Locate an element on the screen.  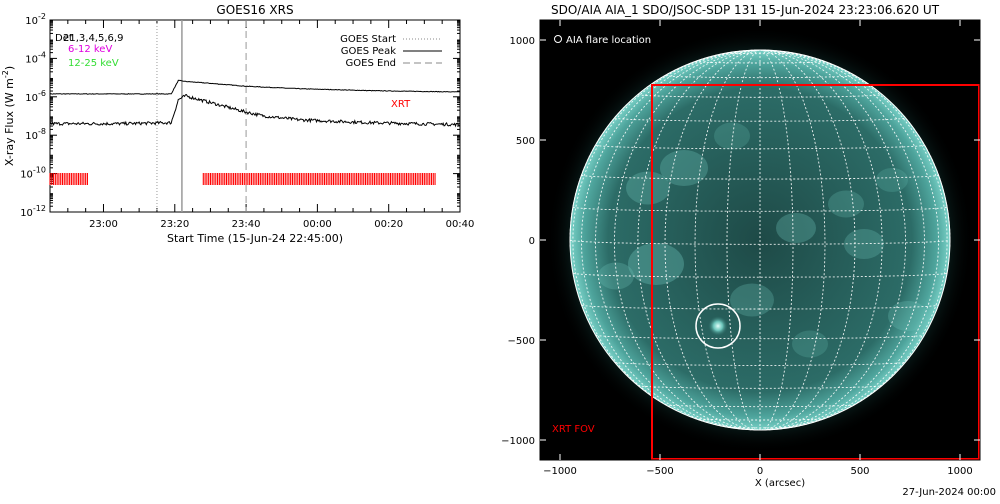
x-tick-label: 500 is located at coordinates (859, 471).